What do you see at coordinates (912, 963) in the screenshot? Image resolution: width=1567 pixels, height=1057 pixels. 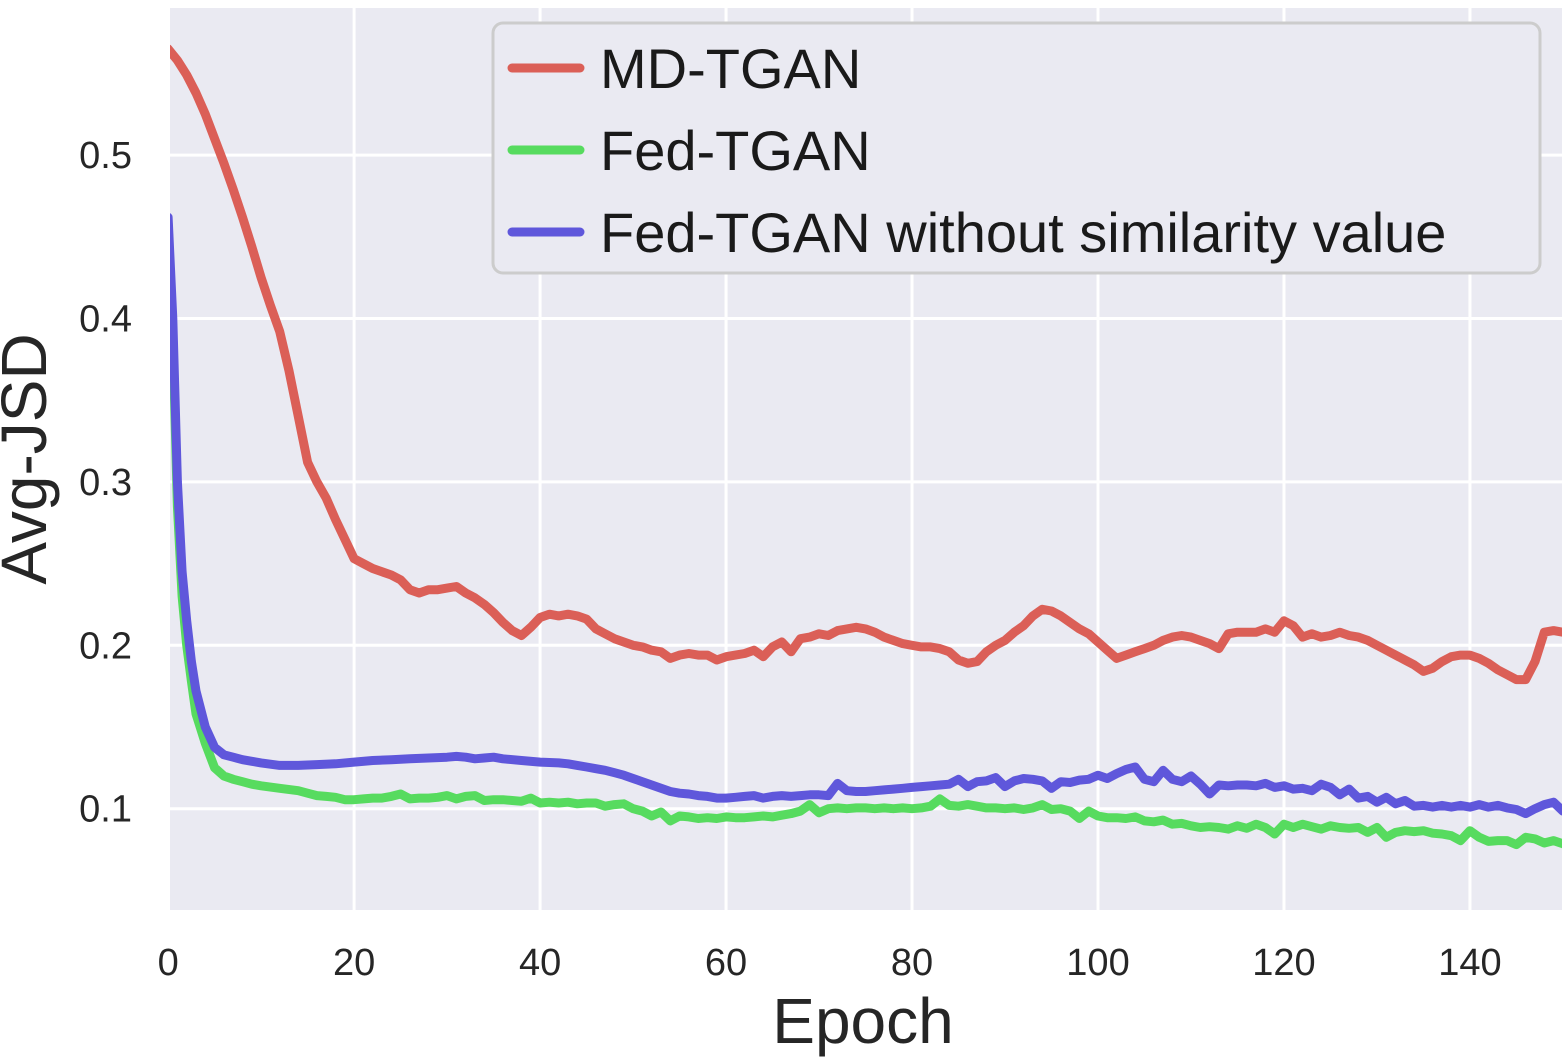 I see `x-tick-label-80: 80` at bounding box center [912, 963].